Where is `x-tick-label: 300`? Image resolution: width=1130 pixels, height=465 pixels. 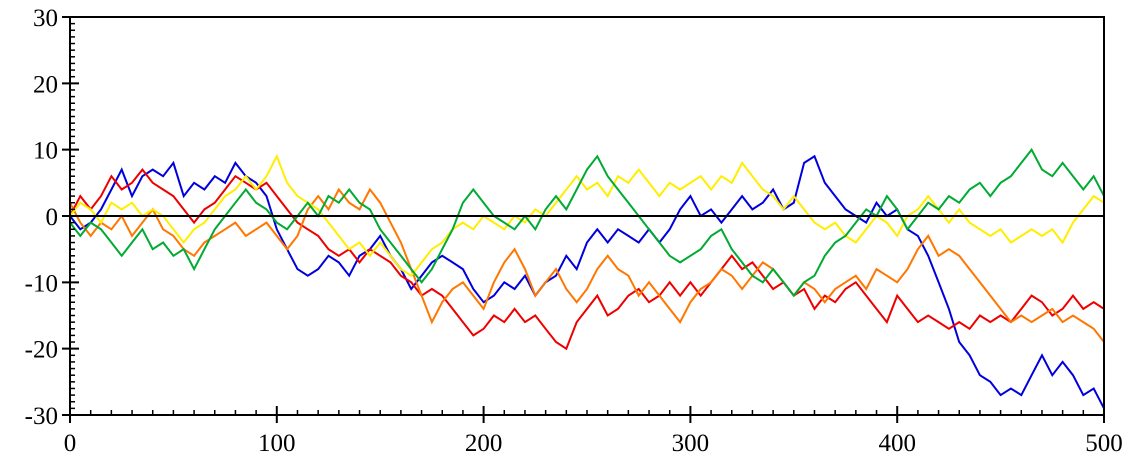
x-tick-label: 300 is located at coordinates (691, 443).